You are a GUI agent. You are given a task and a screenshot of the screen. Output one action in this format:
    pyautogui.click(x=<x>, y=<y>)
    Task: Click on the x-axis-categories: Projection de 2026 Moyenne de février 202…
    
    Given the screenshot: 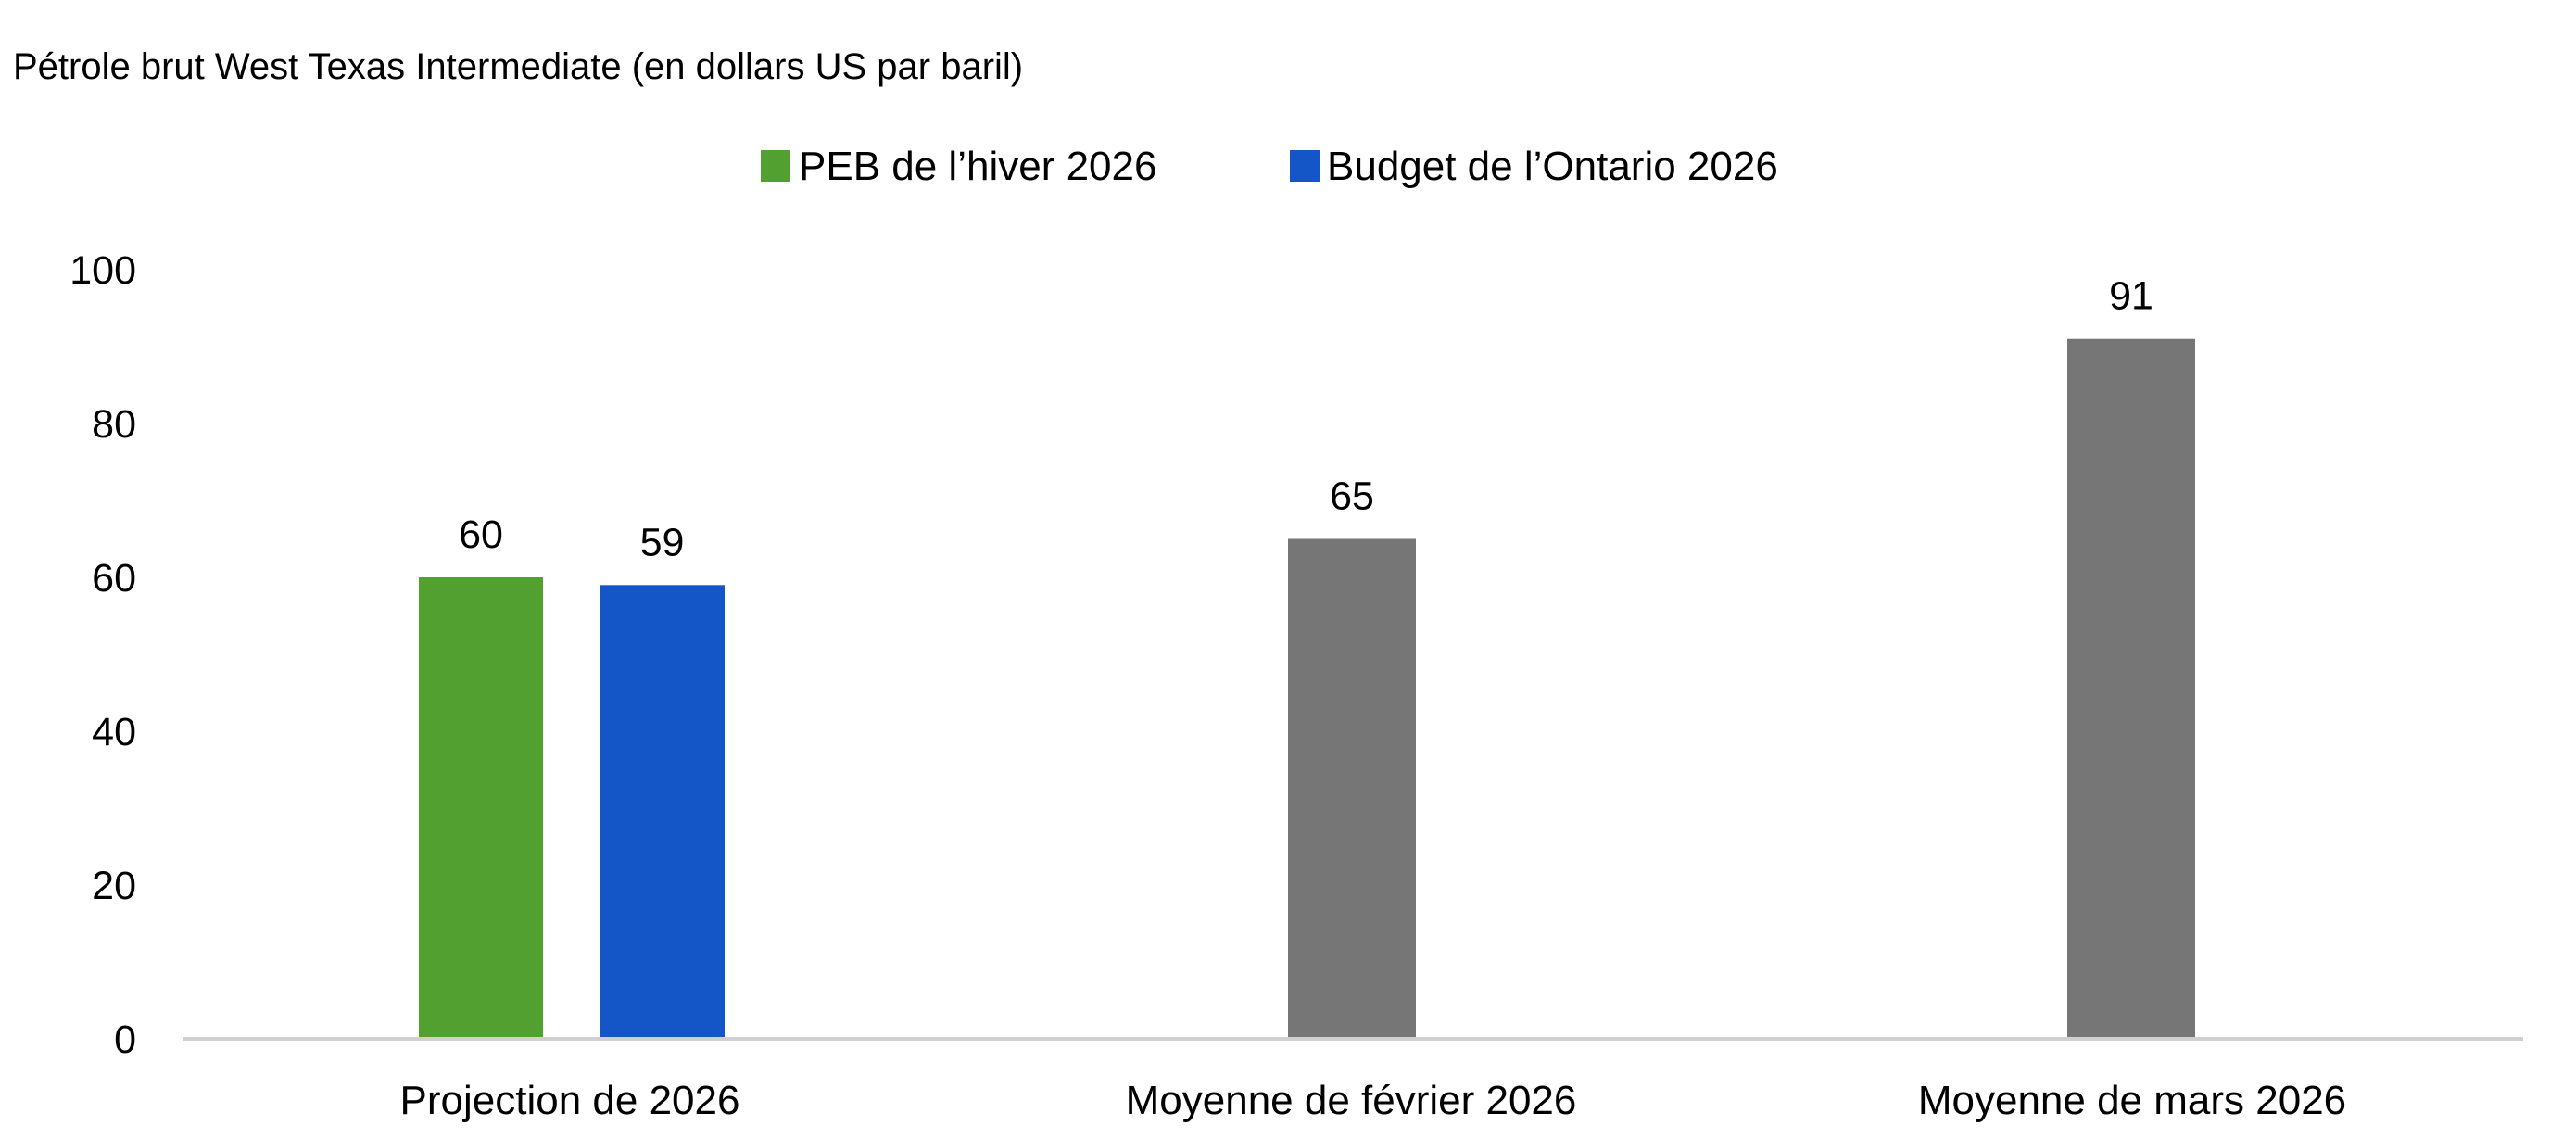 What is the action you would take?
    pyautogui.click(x=1373, y=1100)
    